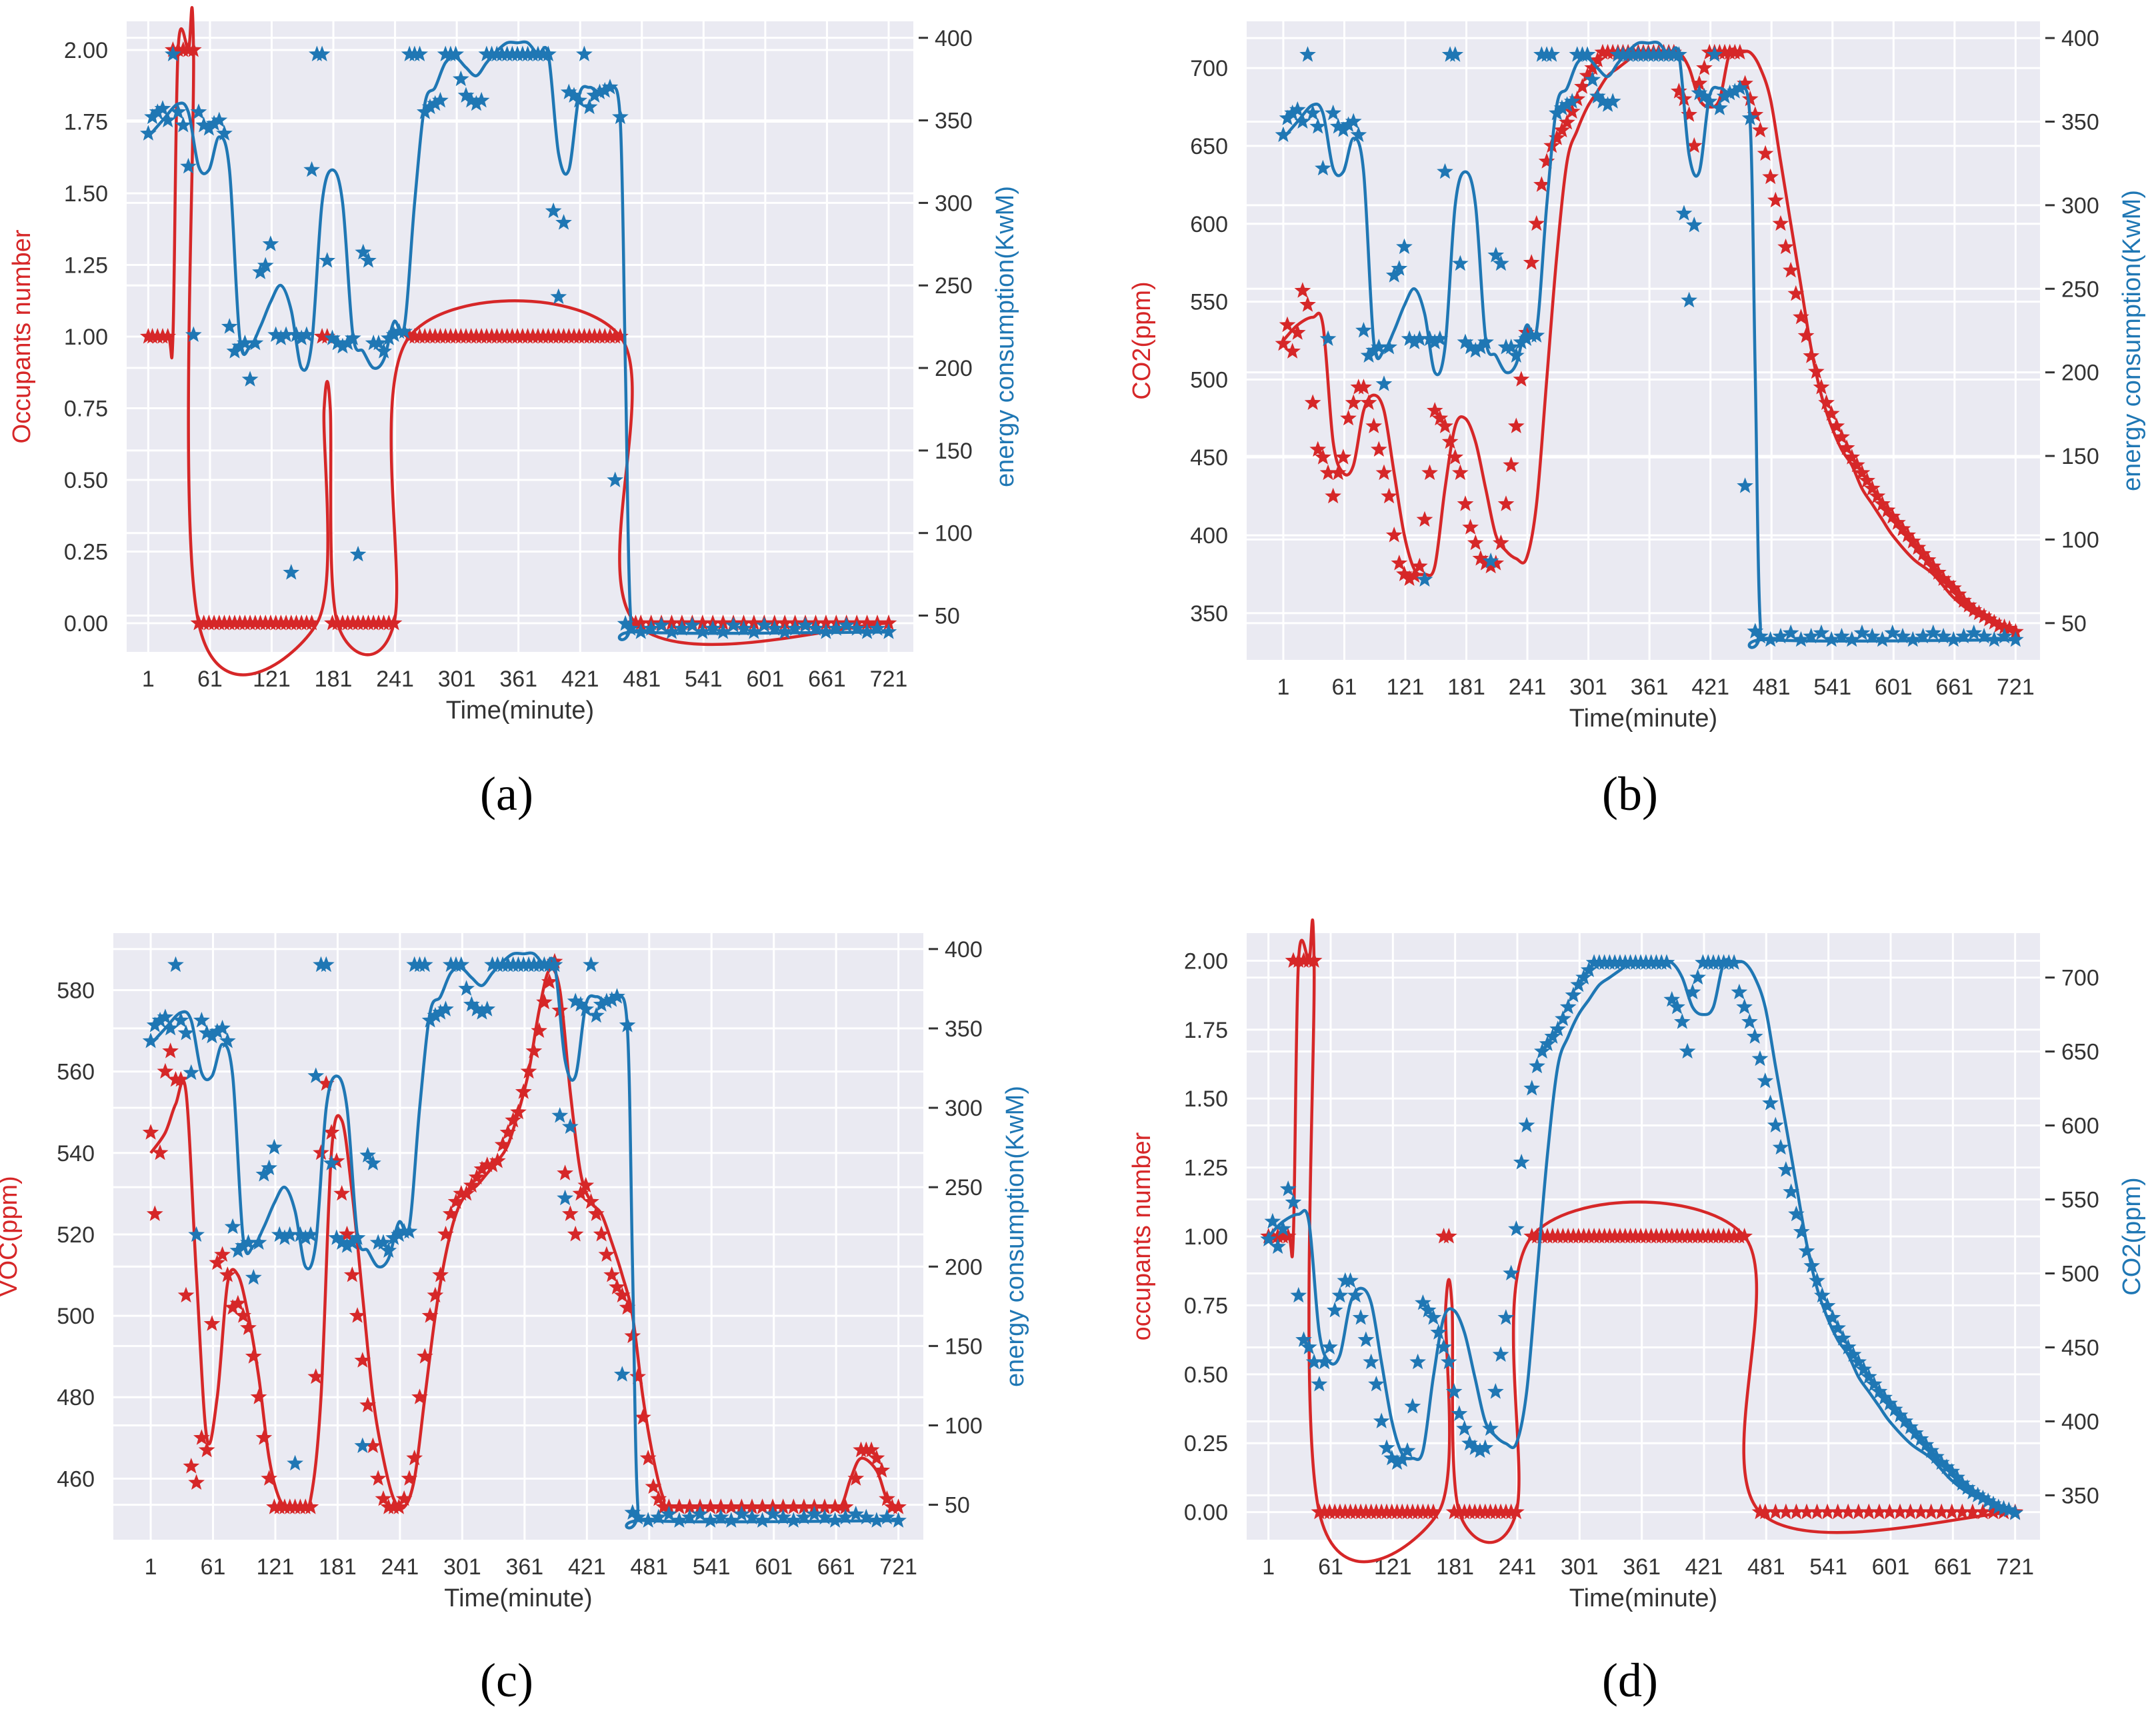 This screenshot has width=2156, height=1719. Describe the element at coordinates (213, 1567) in the screenshot. I see `x-tick-label: 61` at that location.